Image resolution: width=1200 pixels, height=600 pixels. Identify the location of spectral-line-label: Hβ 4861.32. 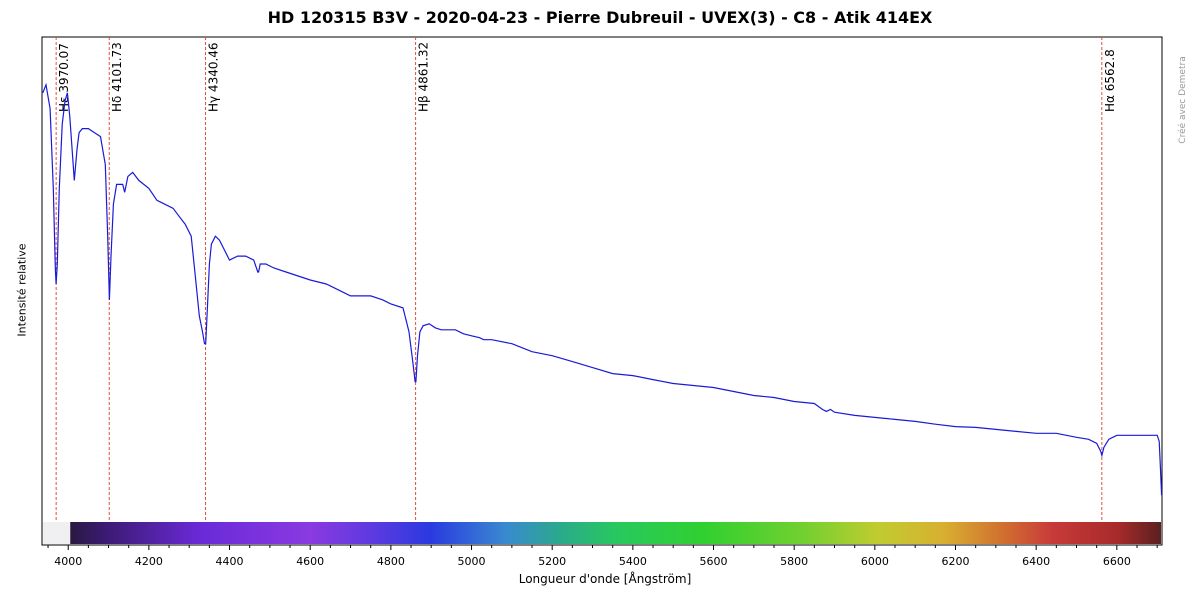
(424, 77).